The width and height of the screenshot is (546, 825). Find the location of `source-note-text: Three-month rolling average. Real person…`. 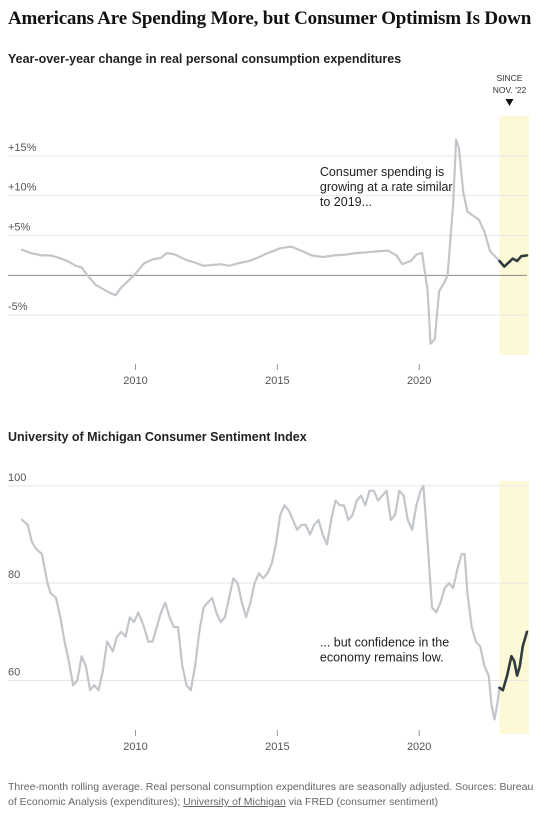

source-note-text: Three-month rolling average. Real person… is located at coordinates (271, 794).